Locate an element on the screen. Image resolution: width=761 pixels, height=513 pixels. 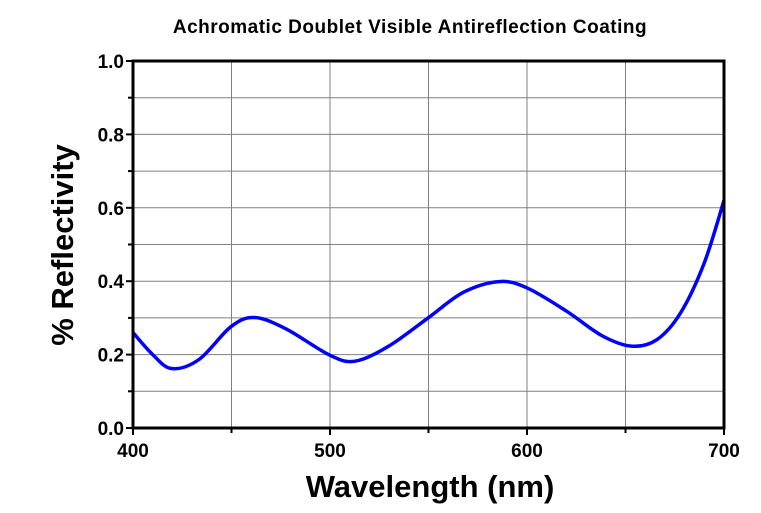
y-tick-label: 0.8 is located at coordinates (111, 135).